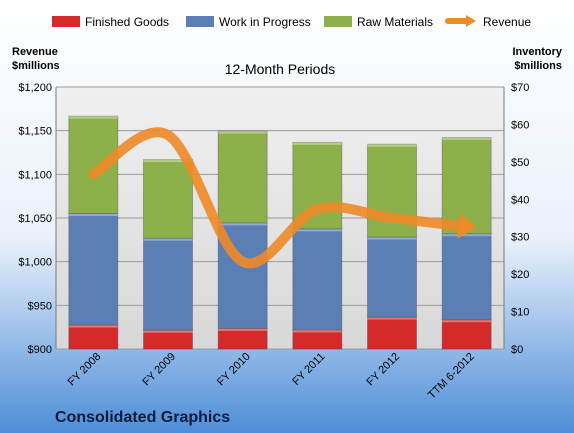 The width and height of the screenshot is (574, 433). What do you see at coordinates (520, 125) in the screenshot?
I see `right-tick-label: $60` at bounding box center [520, 125].